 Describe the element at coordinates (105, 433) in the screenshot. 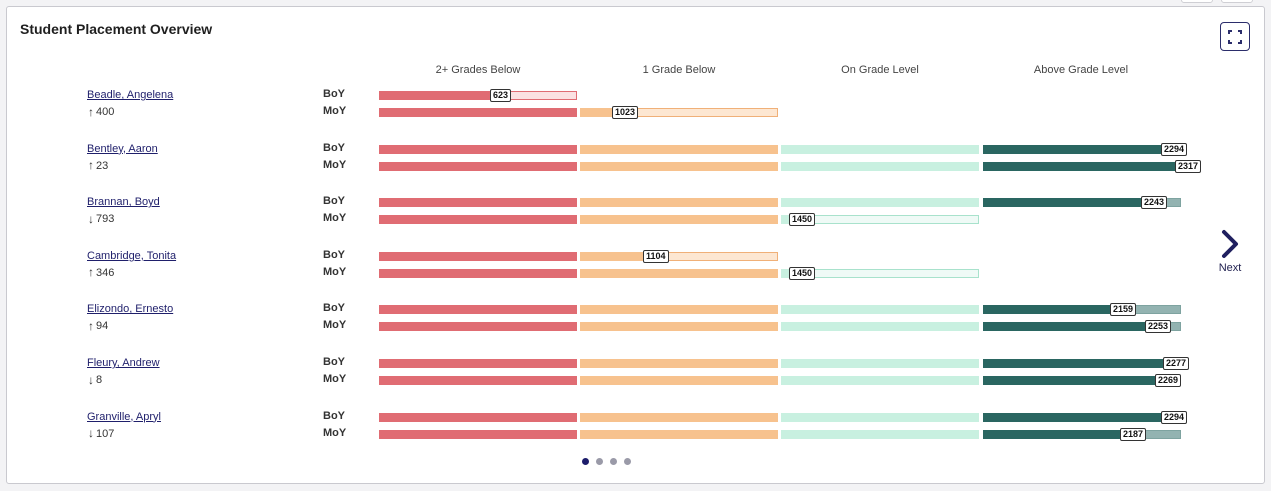

I see `score-change-value: 107` at that location.